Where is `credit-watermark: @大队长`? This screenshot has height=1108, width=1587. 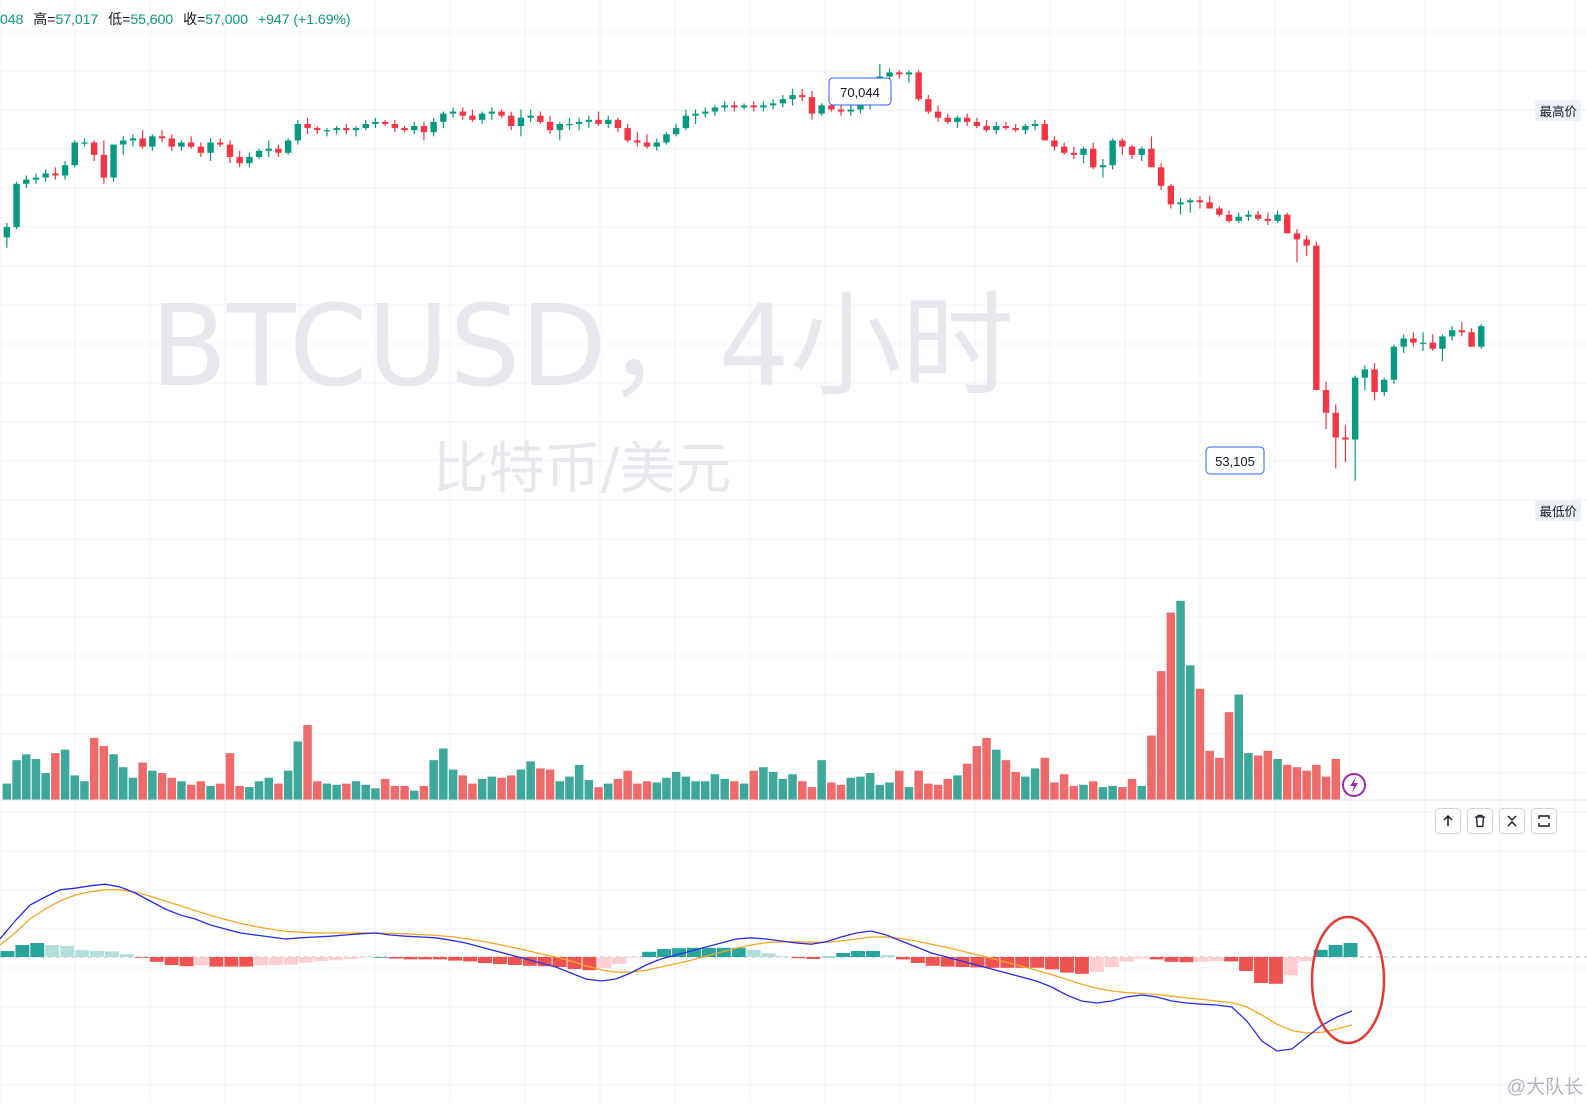
credit-watermark: @大队长 is located at coordinates (1544, 1087).